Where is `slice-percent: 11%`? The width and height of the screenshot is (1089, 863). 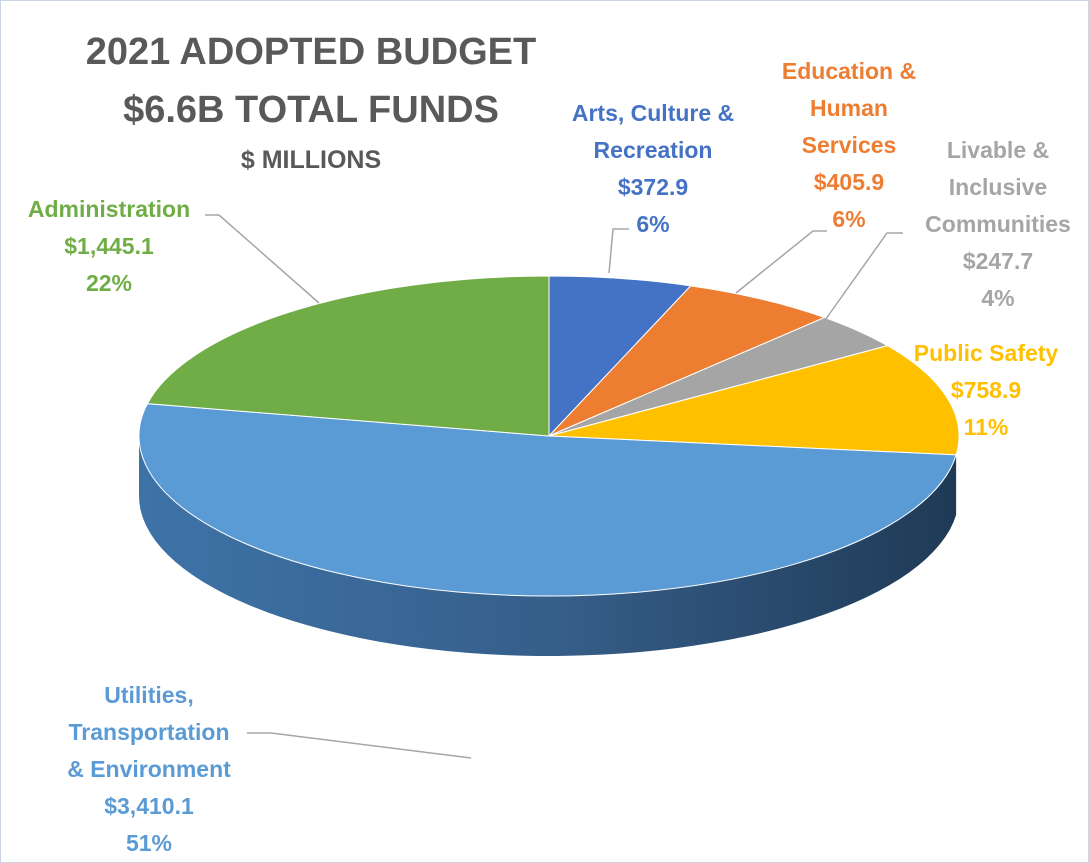
slice-percent: 11% is located at coordinates (986, 427).